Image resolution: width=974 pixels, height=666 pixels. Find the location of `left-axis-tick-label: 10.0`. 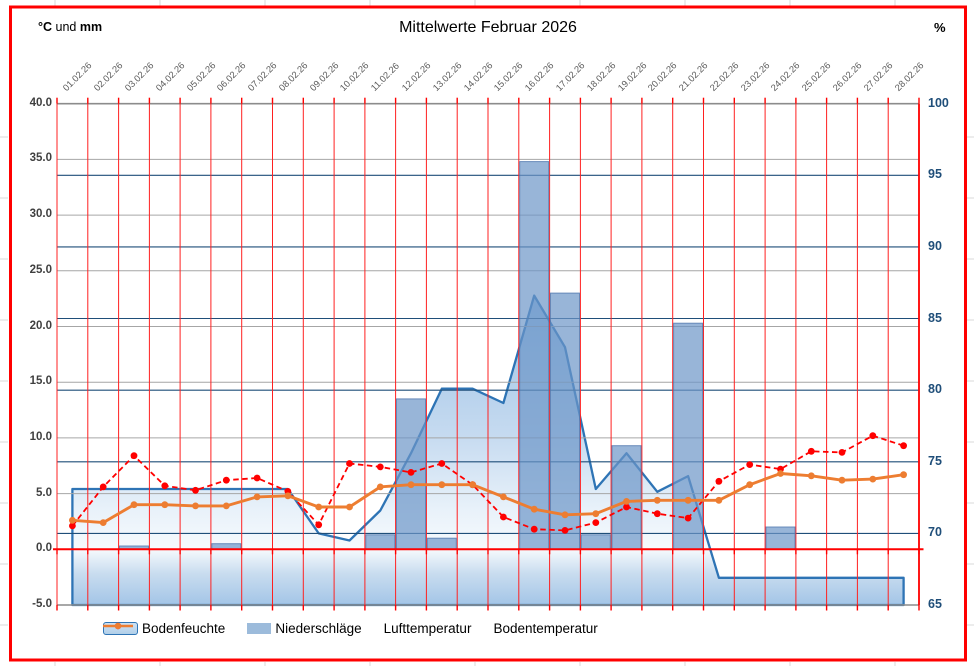

left-axis-tick-label: 10.0 is located at coordinates (40, 437).